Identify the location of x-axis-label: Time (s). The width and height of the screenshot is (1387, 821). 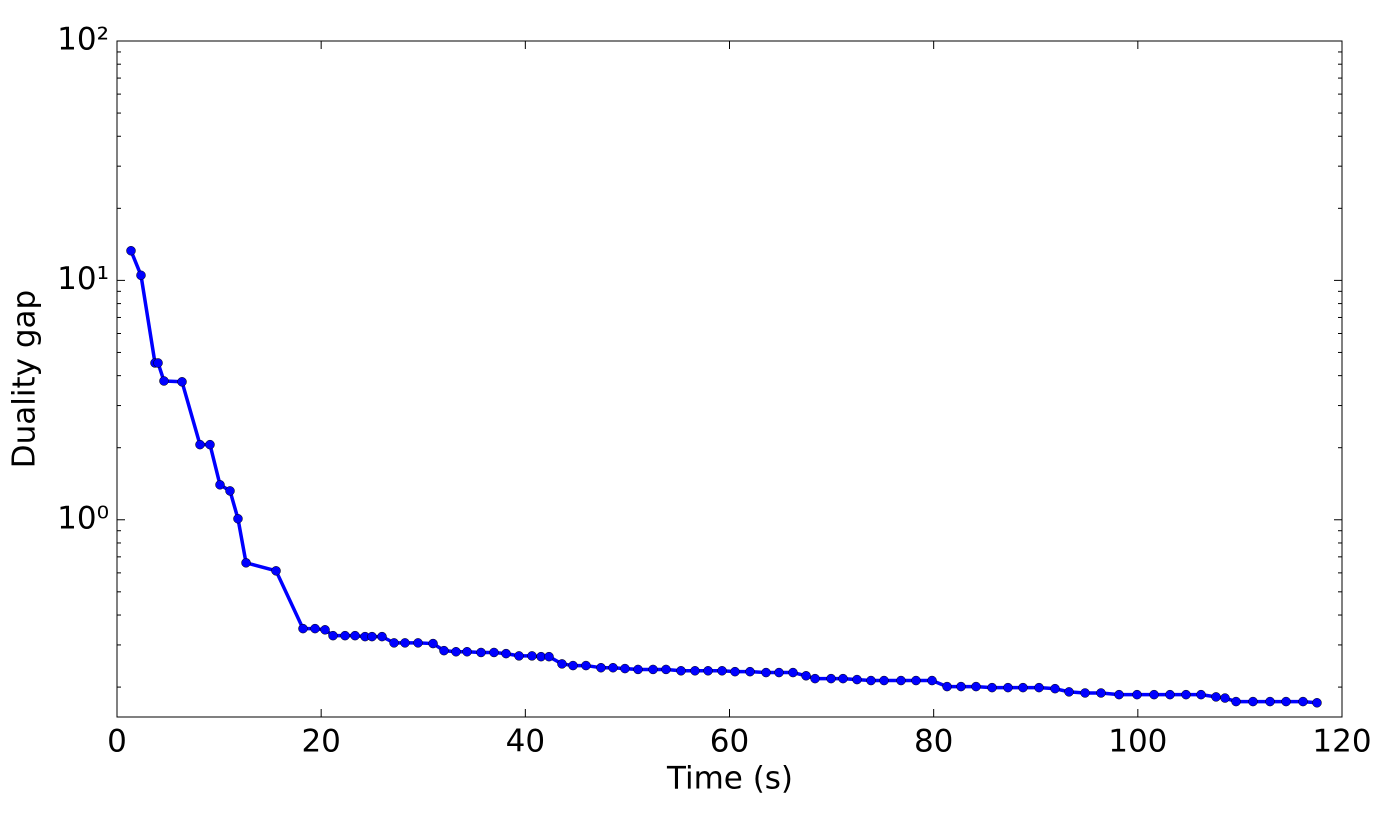
(729, 779).